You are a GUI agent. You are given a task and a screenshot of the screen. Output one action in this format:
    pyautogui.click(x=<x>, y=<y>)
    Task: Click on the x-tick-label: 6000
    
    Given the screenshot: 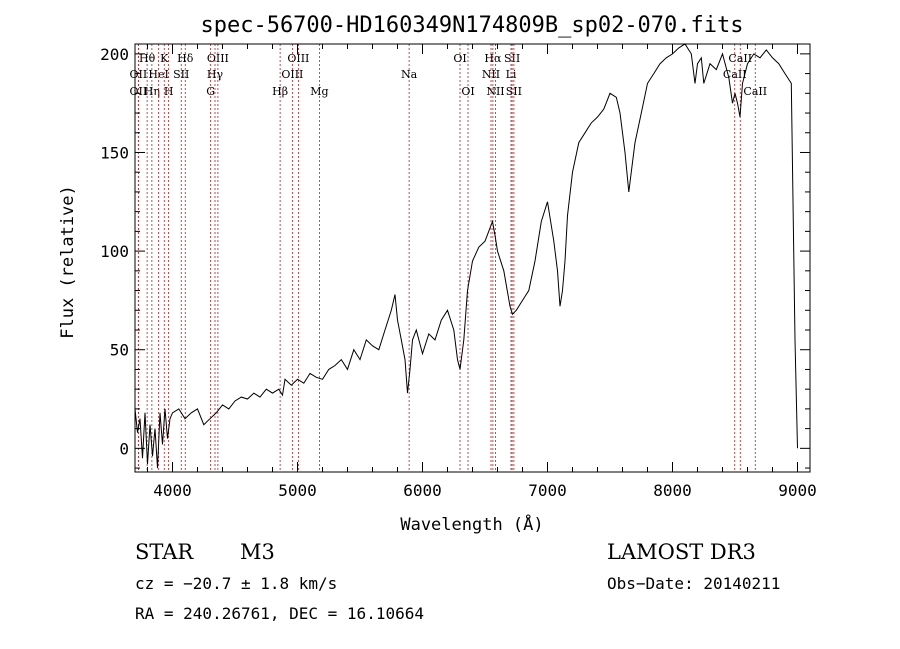 What is the action you would take?
    pyautogui.click(x=422, y=490)
    